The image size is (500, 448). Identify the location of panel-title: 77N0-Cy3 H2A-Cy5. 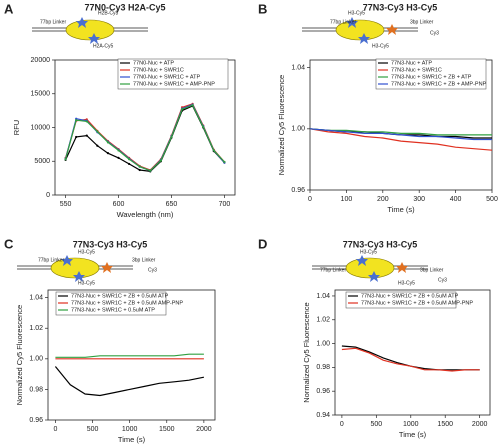
(124, 7).